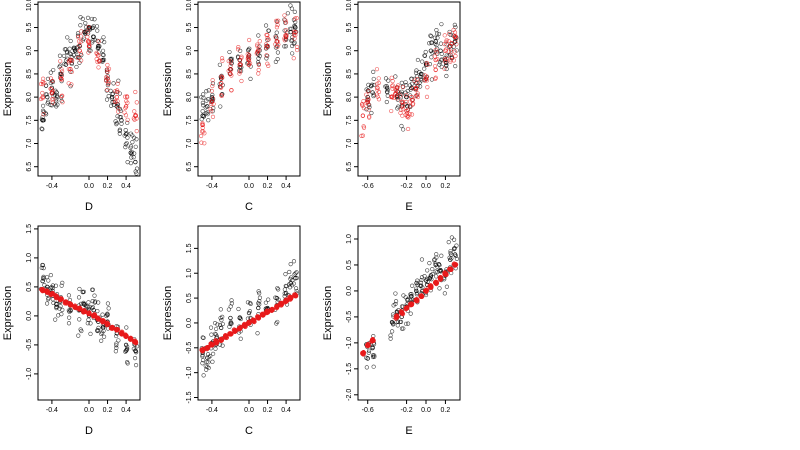 This screenshot has width=800, height=450. I want to click on y-tick-label: 6.5, so click(29, 167).